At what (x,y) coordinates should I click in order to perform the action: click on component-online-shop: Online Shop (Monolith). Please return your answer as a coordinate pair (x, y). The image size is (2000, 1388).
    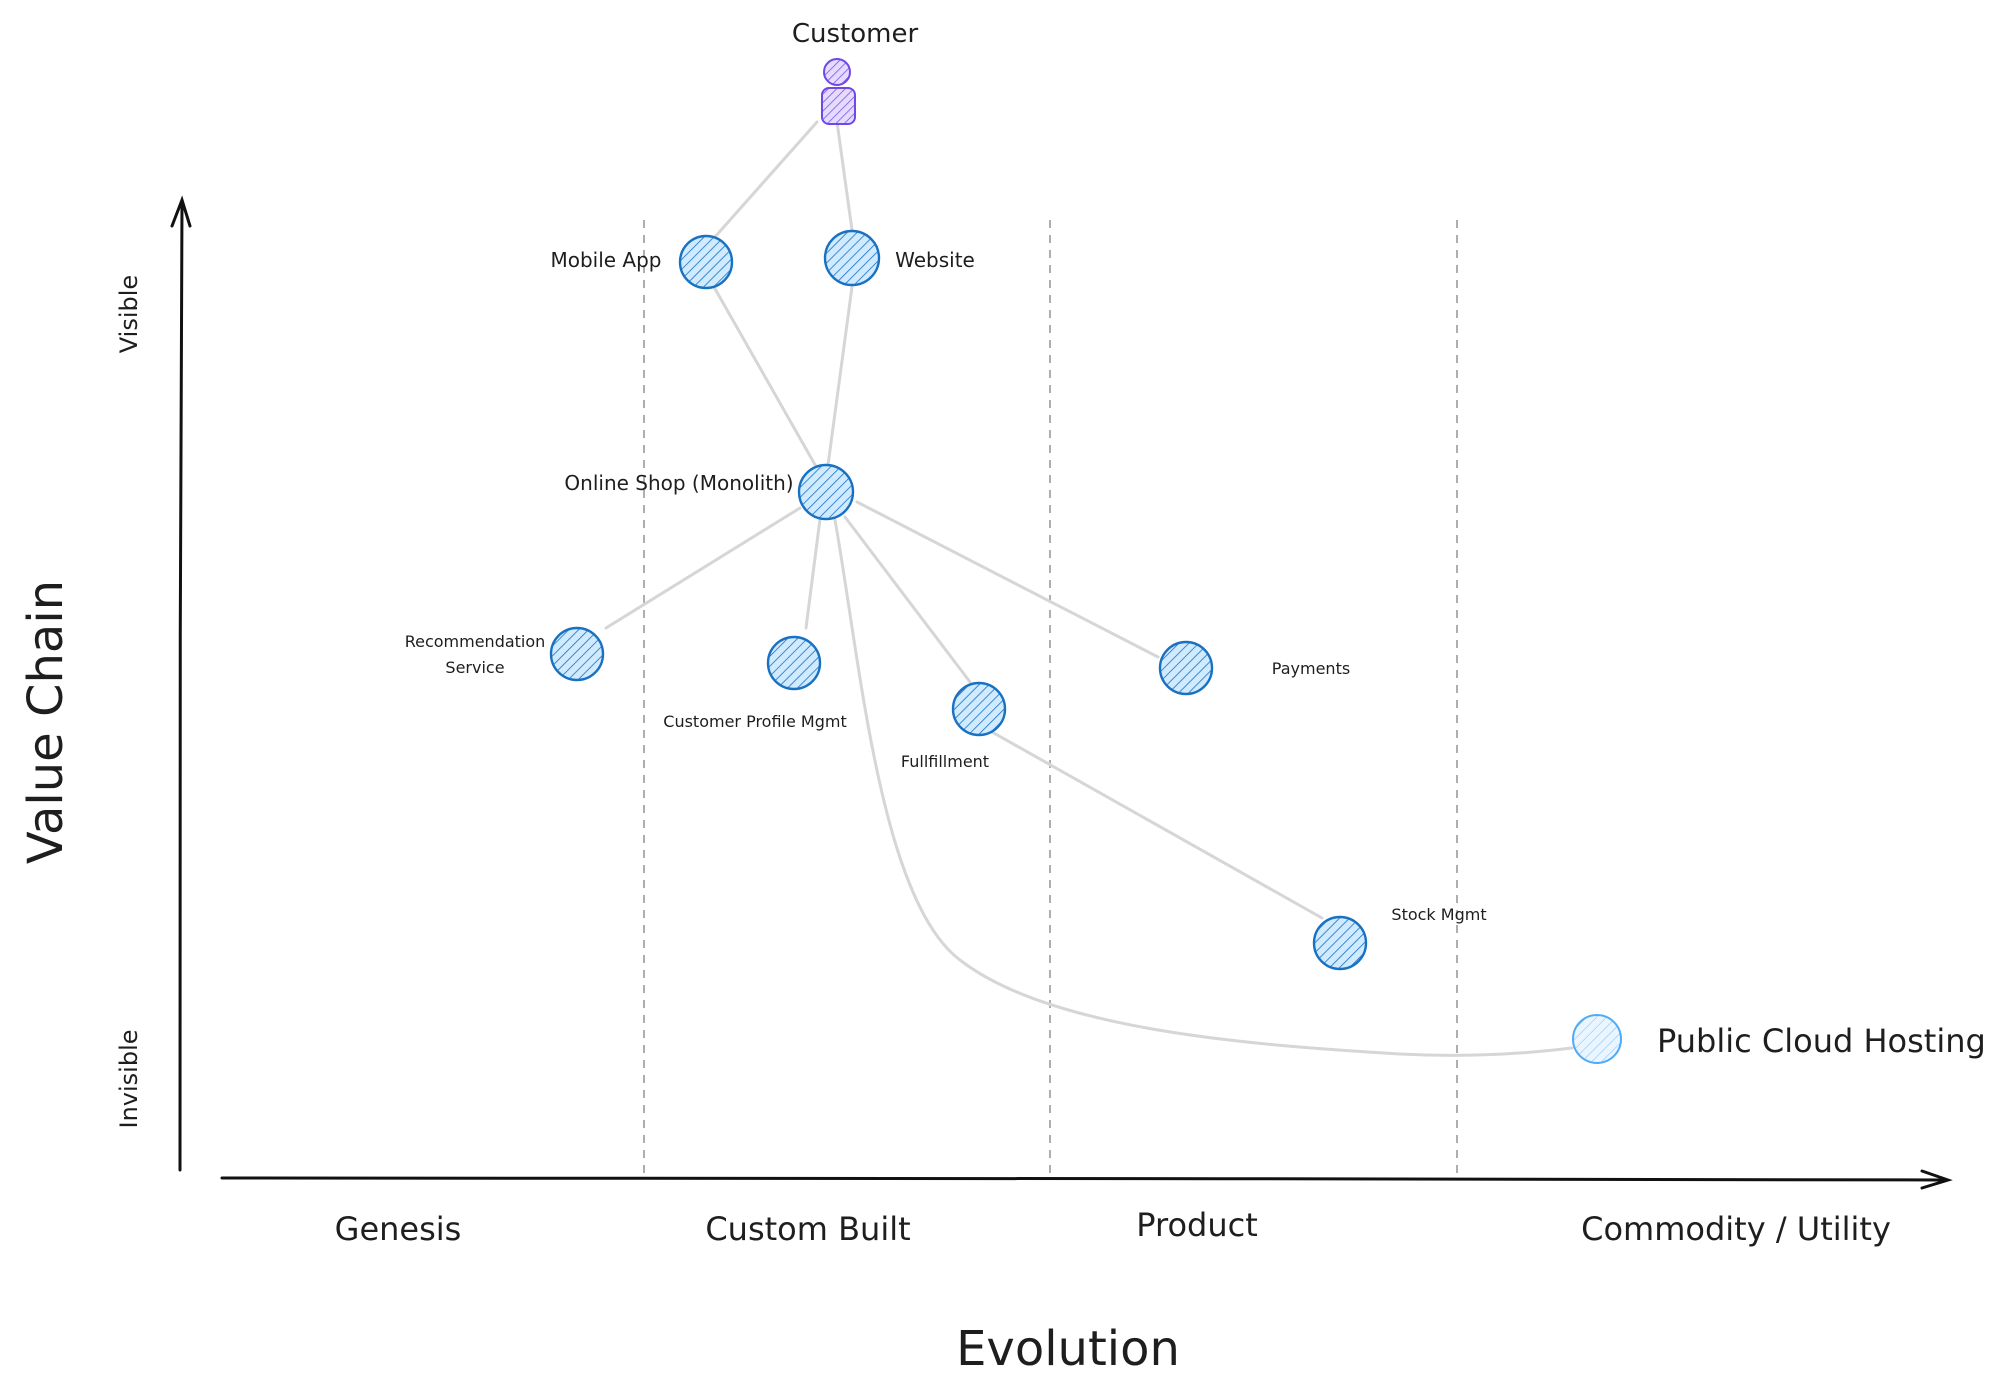
    Looking at the image, I should click on (709, 492).